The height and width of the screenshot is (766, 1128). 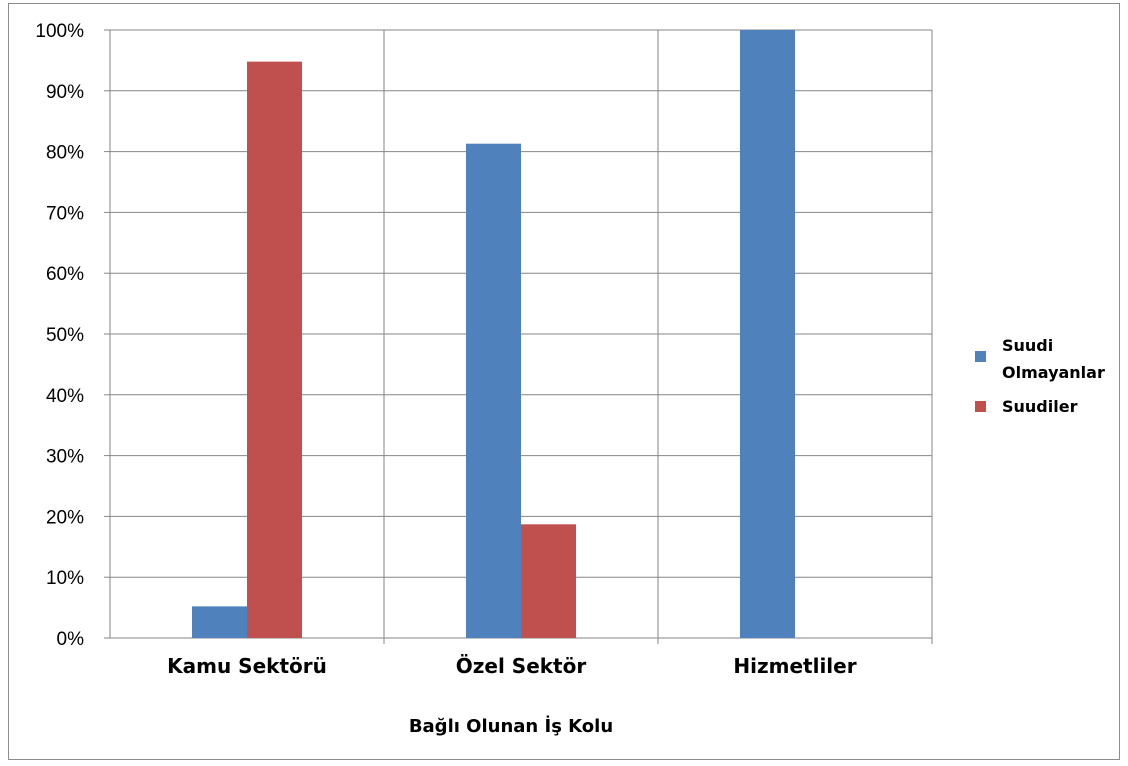 What do you see at coordinates (65, 578) in the screenshot?
I see `y-tick-label: 10%` at bounding box center [65, 578].